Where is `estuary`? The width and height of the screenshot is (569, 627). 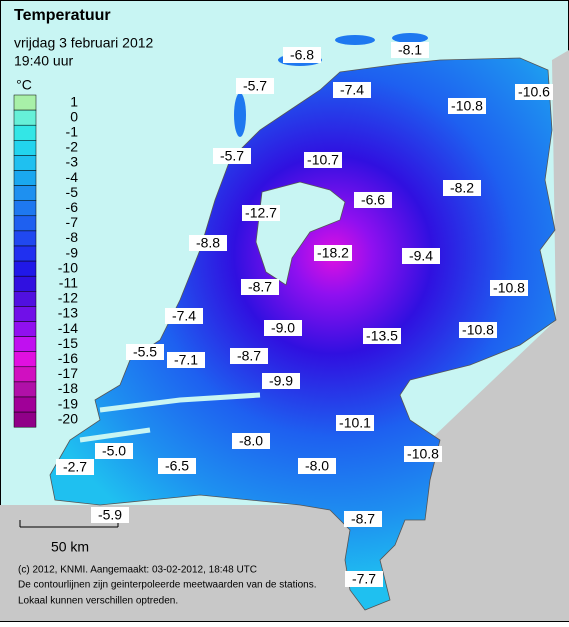
estuary is located at coordinates (170, 417).